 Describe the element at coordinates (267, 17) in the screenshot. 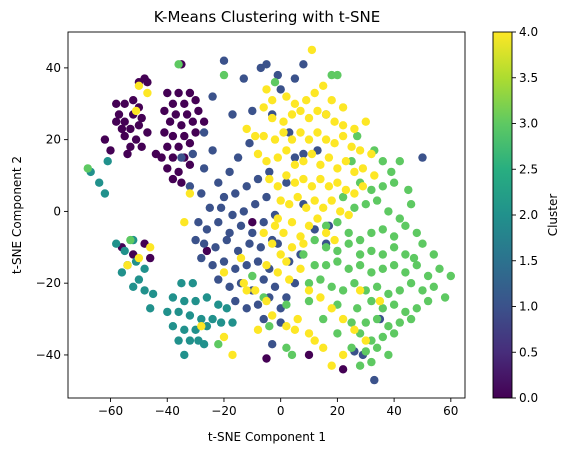

I see `chart-title: K-Means Clustering with t-SNE` at that location.